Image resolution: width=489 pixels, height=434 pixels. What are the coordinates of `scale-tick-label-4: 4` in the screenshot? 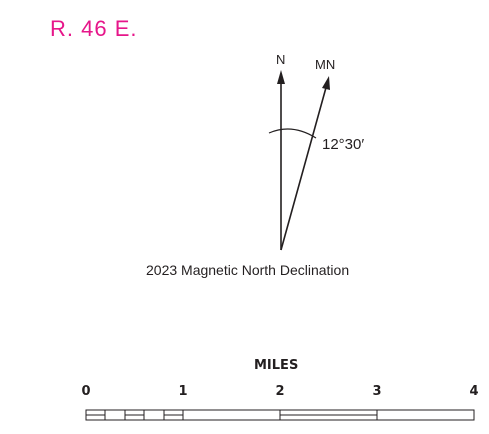 It's located at (474, 391).